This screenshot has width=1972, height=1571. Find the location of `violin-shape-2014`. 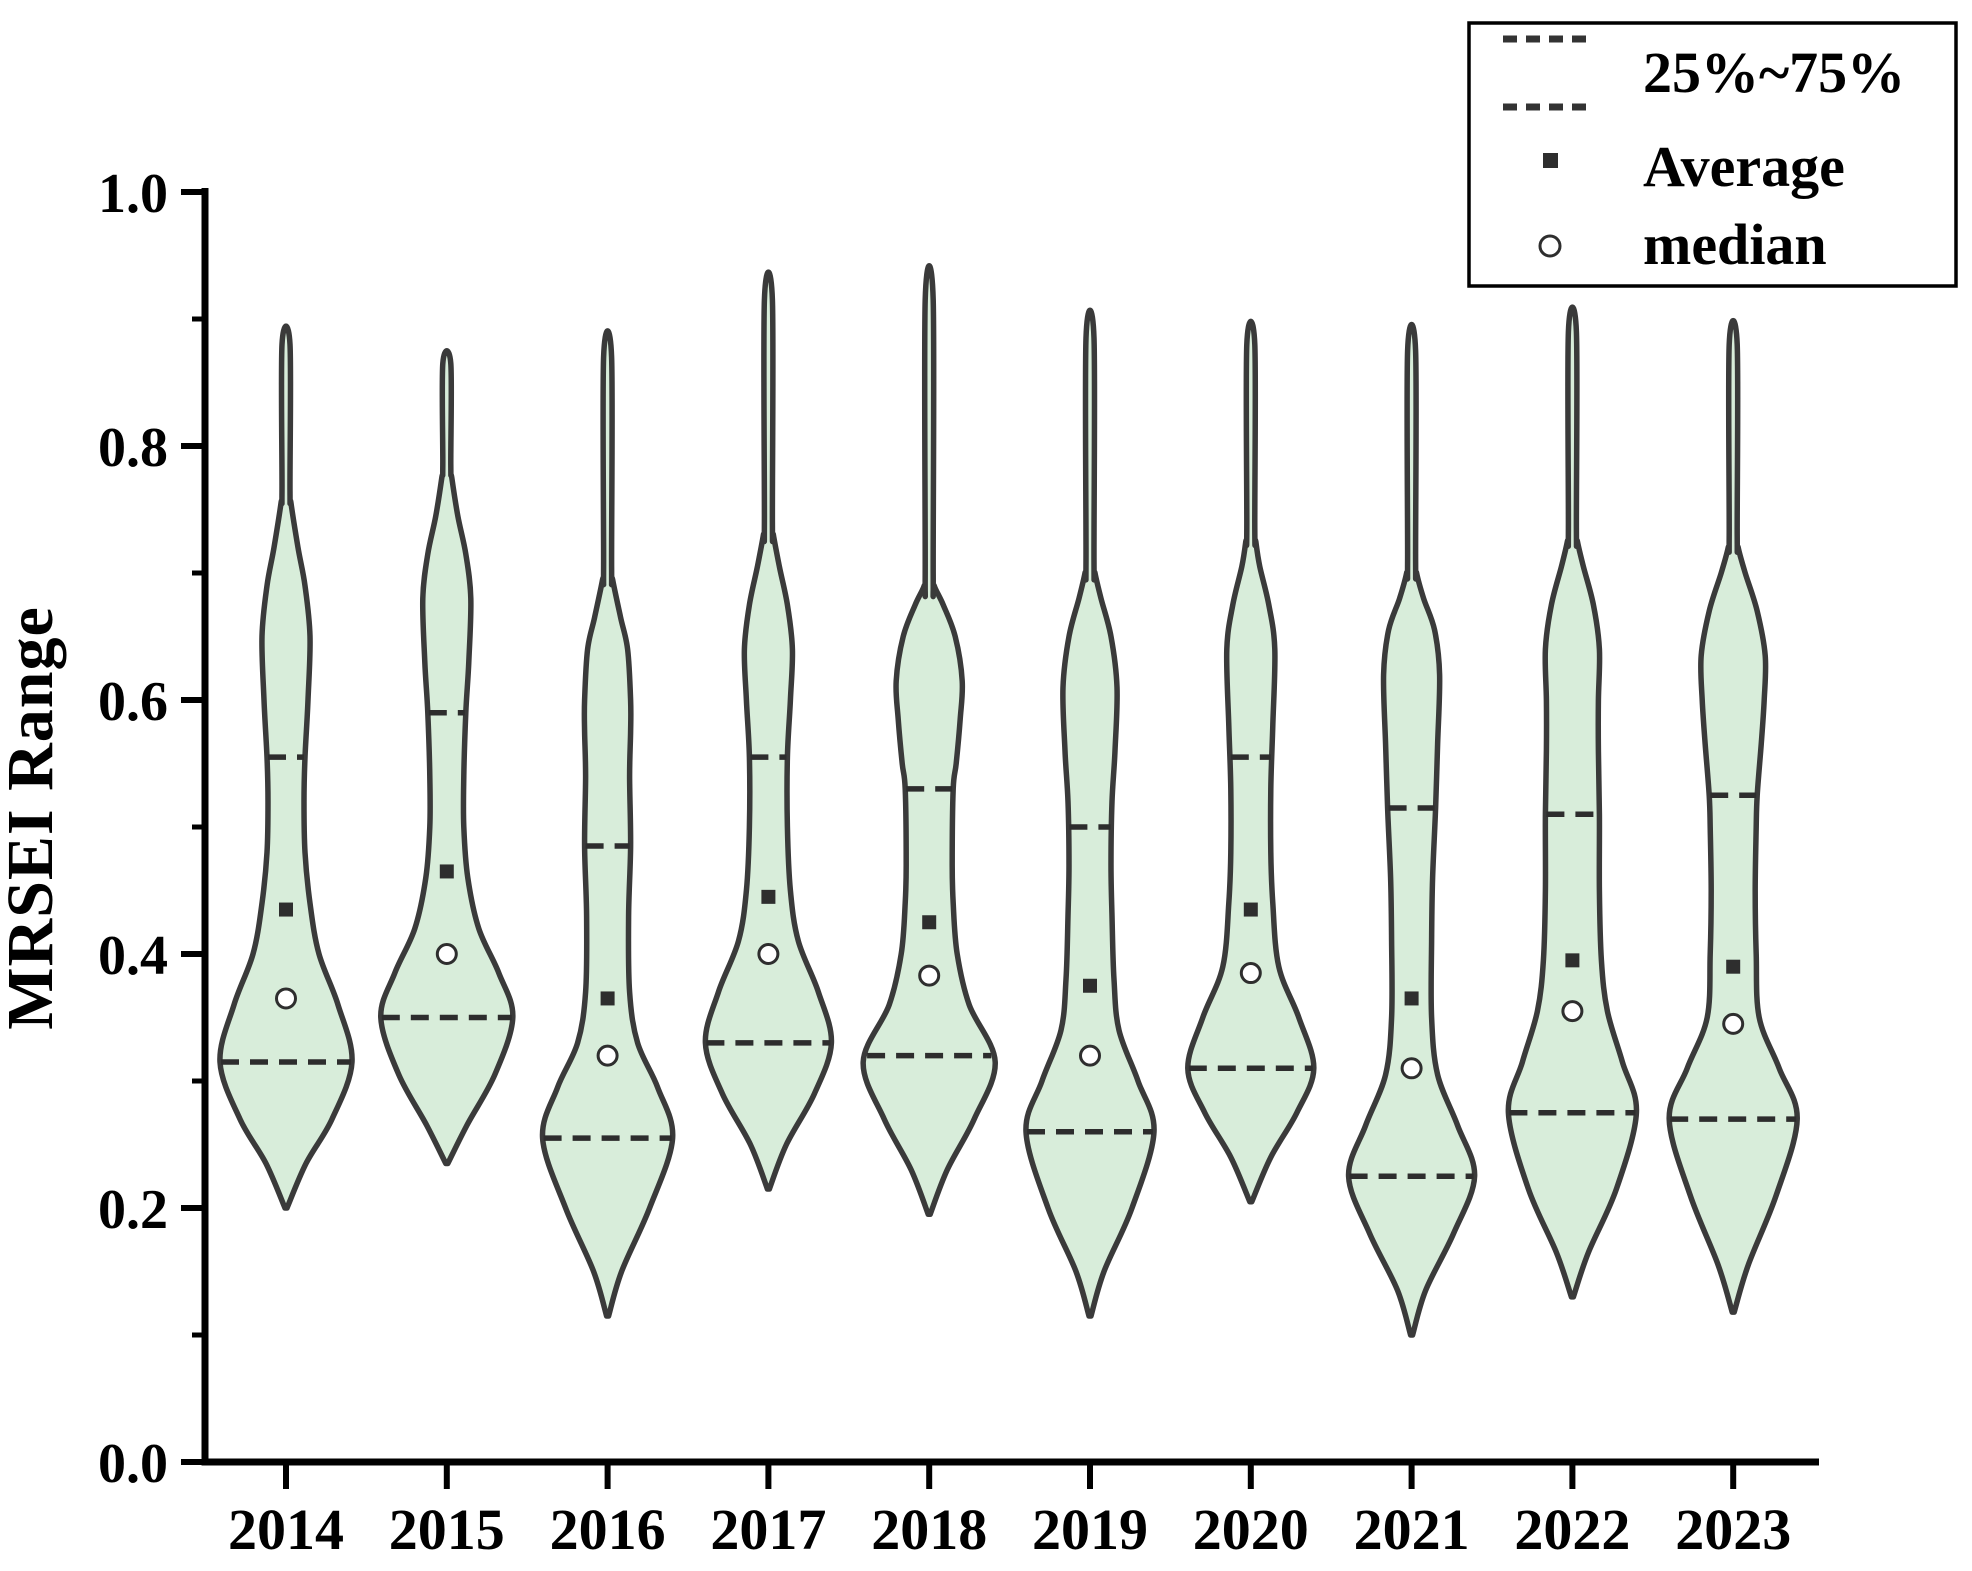

violin-shape-2014 is located at coordinates (286, 767).